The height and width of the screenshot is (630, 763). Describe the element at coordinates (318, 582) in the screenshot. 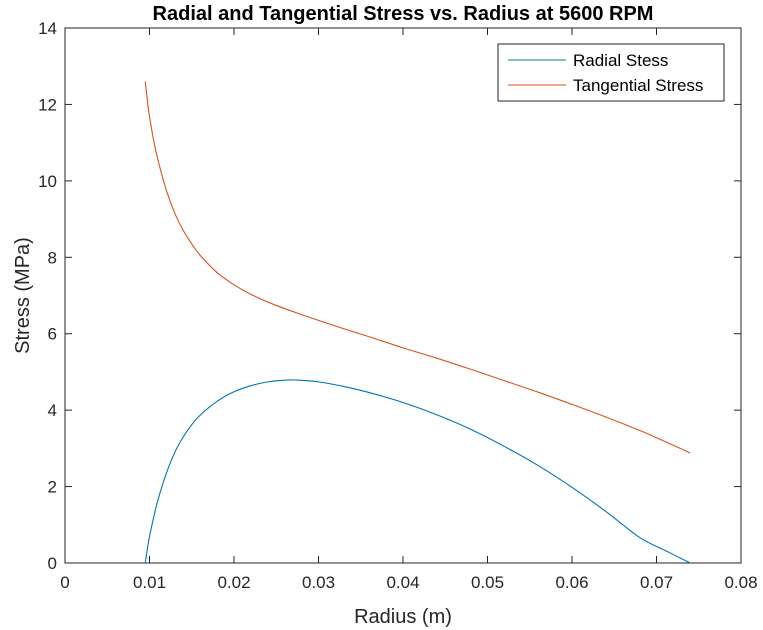

I see `x-tick-label: 0.03` at that location.